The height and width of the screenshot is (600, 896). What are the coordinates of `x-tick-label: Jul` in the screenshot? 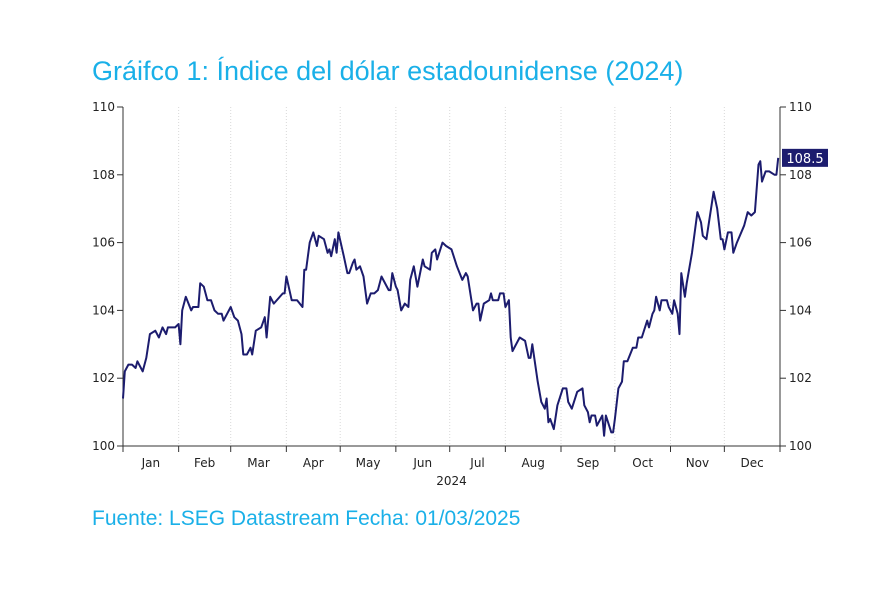 It's located at (476, 463).